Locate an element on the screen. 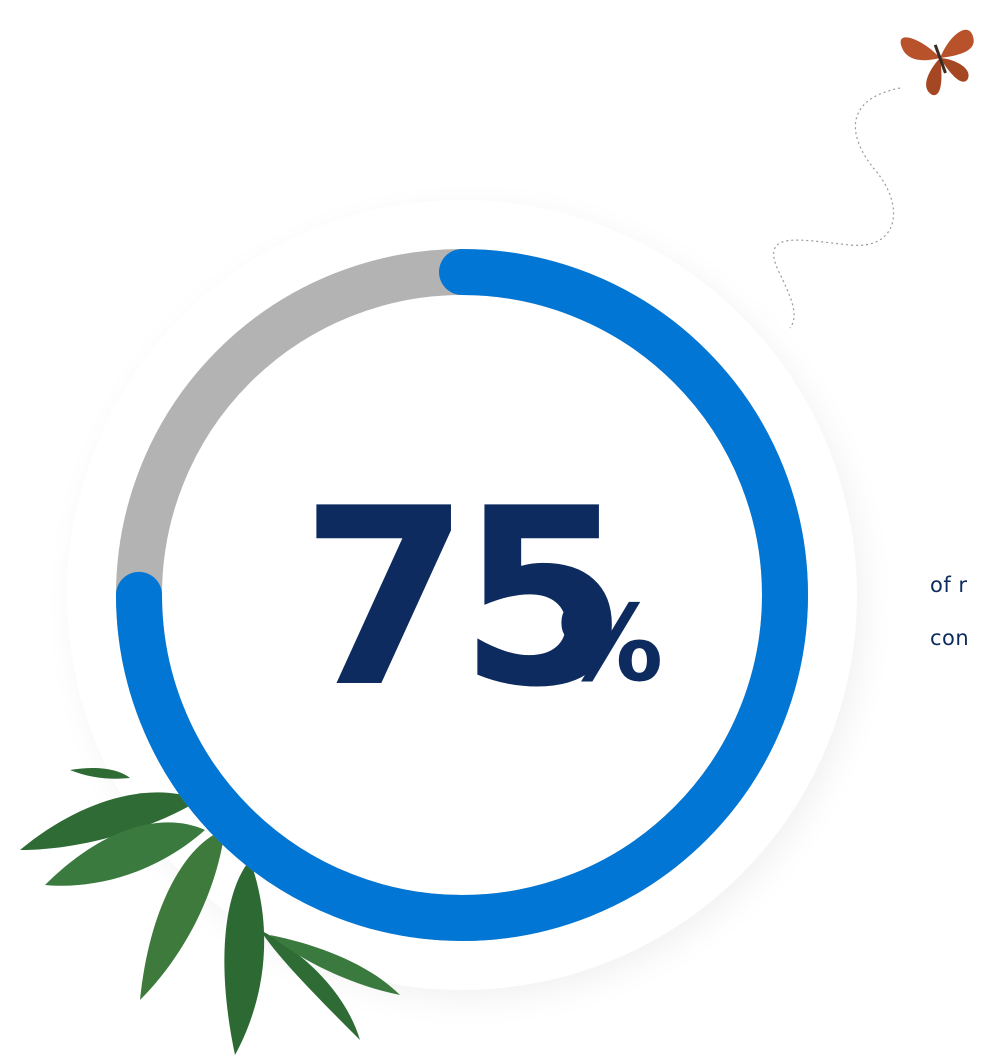 This screenshot has height=1060, width=981. stat-unit: % is located at coordinates (610, 644).